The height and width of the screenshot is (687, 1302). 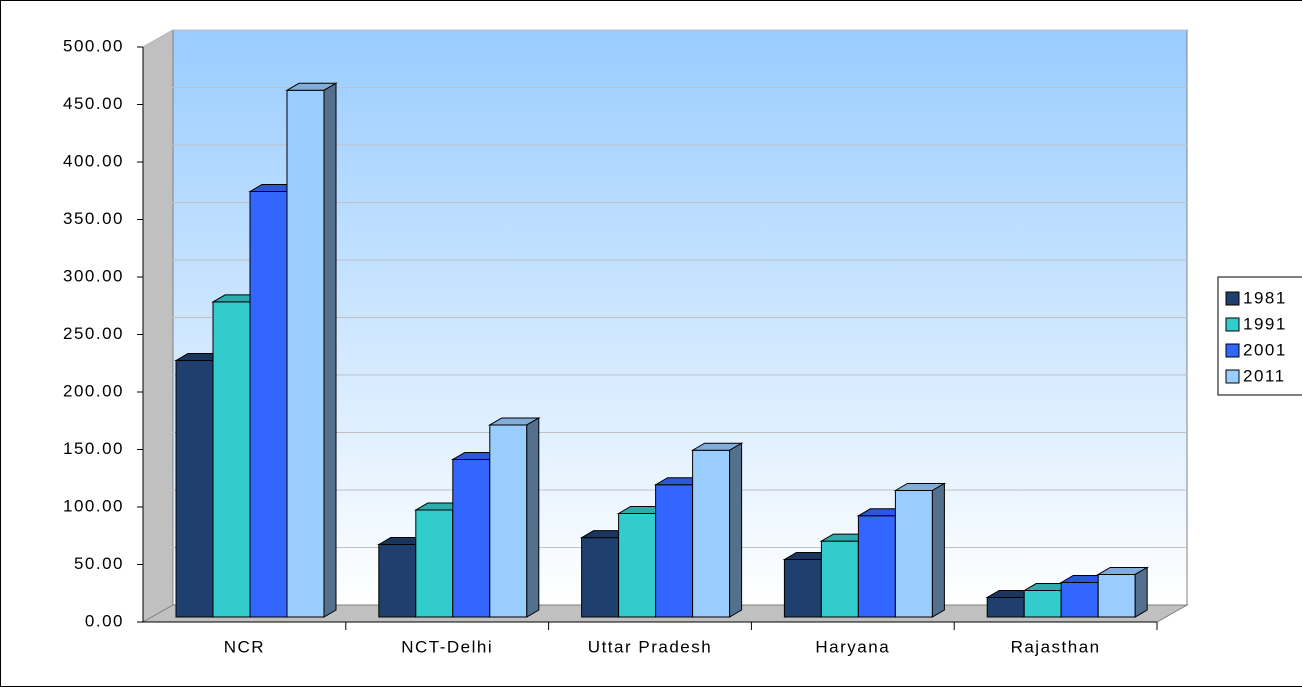 I want to click on y-tick-label: 300.00, so click(x=93, y=275).